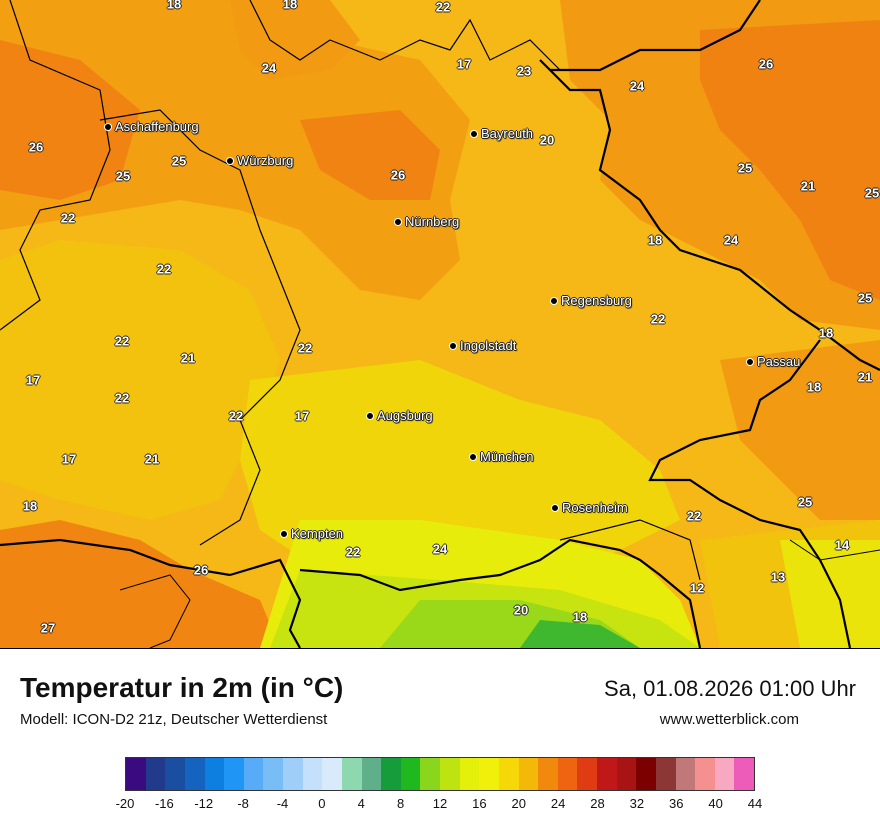  I want to click on color-legend, so click(440, 774).